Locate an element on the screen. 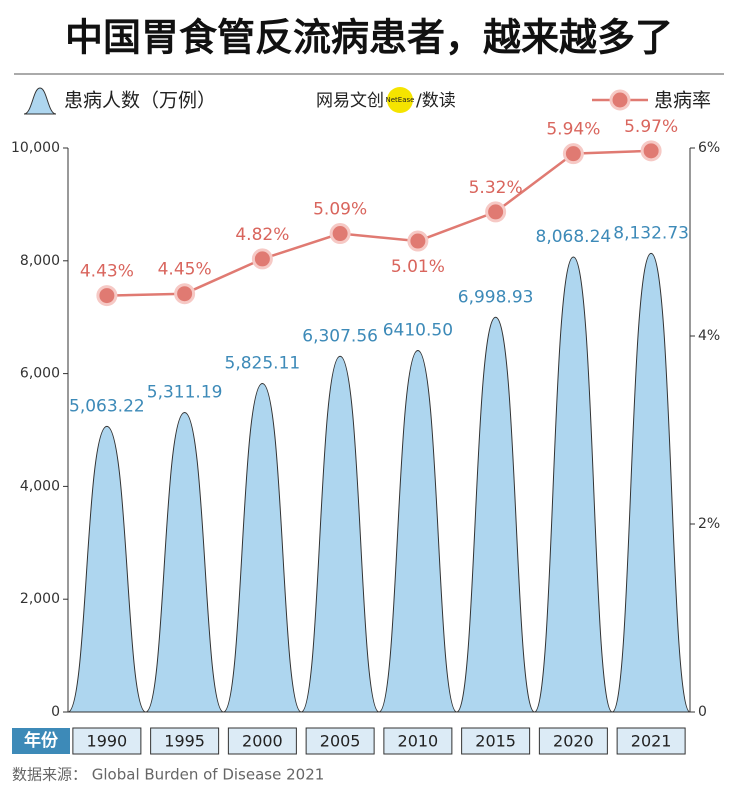 The width and height of the screenshot is (738, 800). bar-value-label: 6,307.56 is located at coordinates (340, 336).